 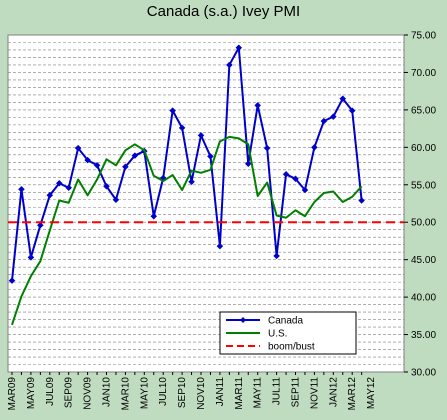 What do you see at coordinates (291, 347) in the screenshot?
I see `legend-label-boom-bust: boom/bust` at bounding box center [291, 347].